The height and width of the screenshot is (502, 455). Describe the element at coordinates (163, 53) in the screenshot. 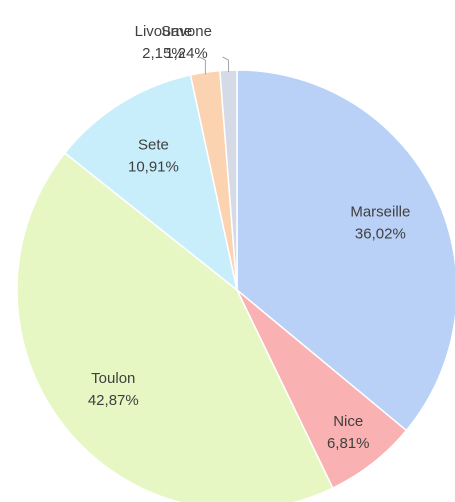

I see `data-label: 2,15%` at that location.